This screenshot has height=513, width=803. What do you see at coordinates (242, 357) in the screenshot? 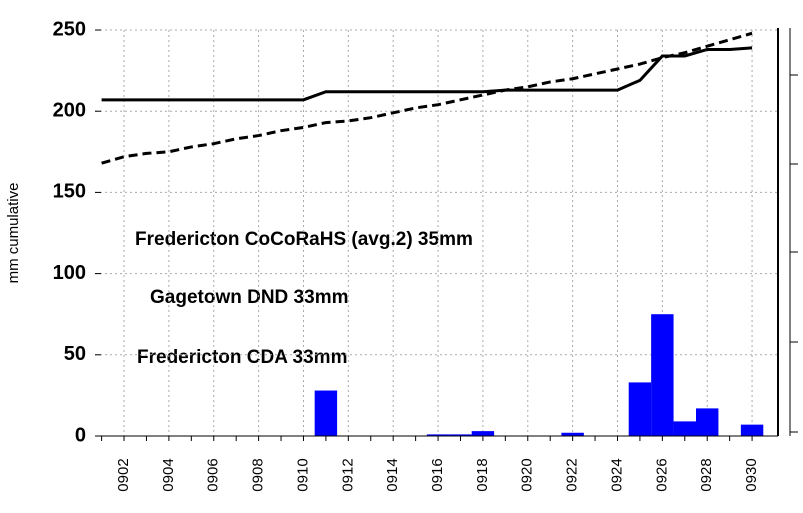
I see `annotation: Fredericton CDA 33mm` at bounding box center [242, 357].